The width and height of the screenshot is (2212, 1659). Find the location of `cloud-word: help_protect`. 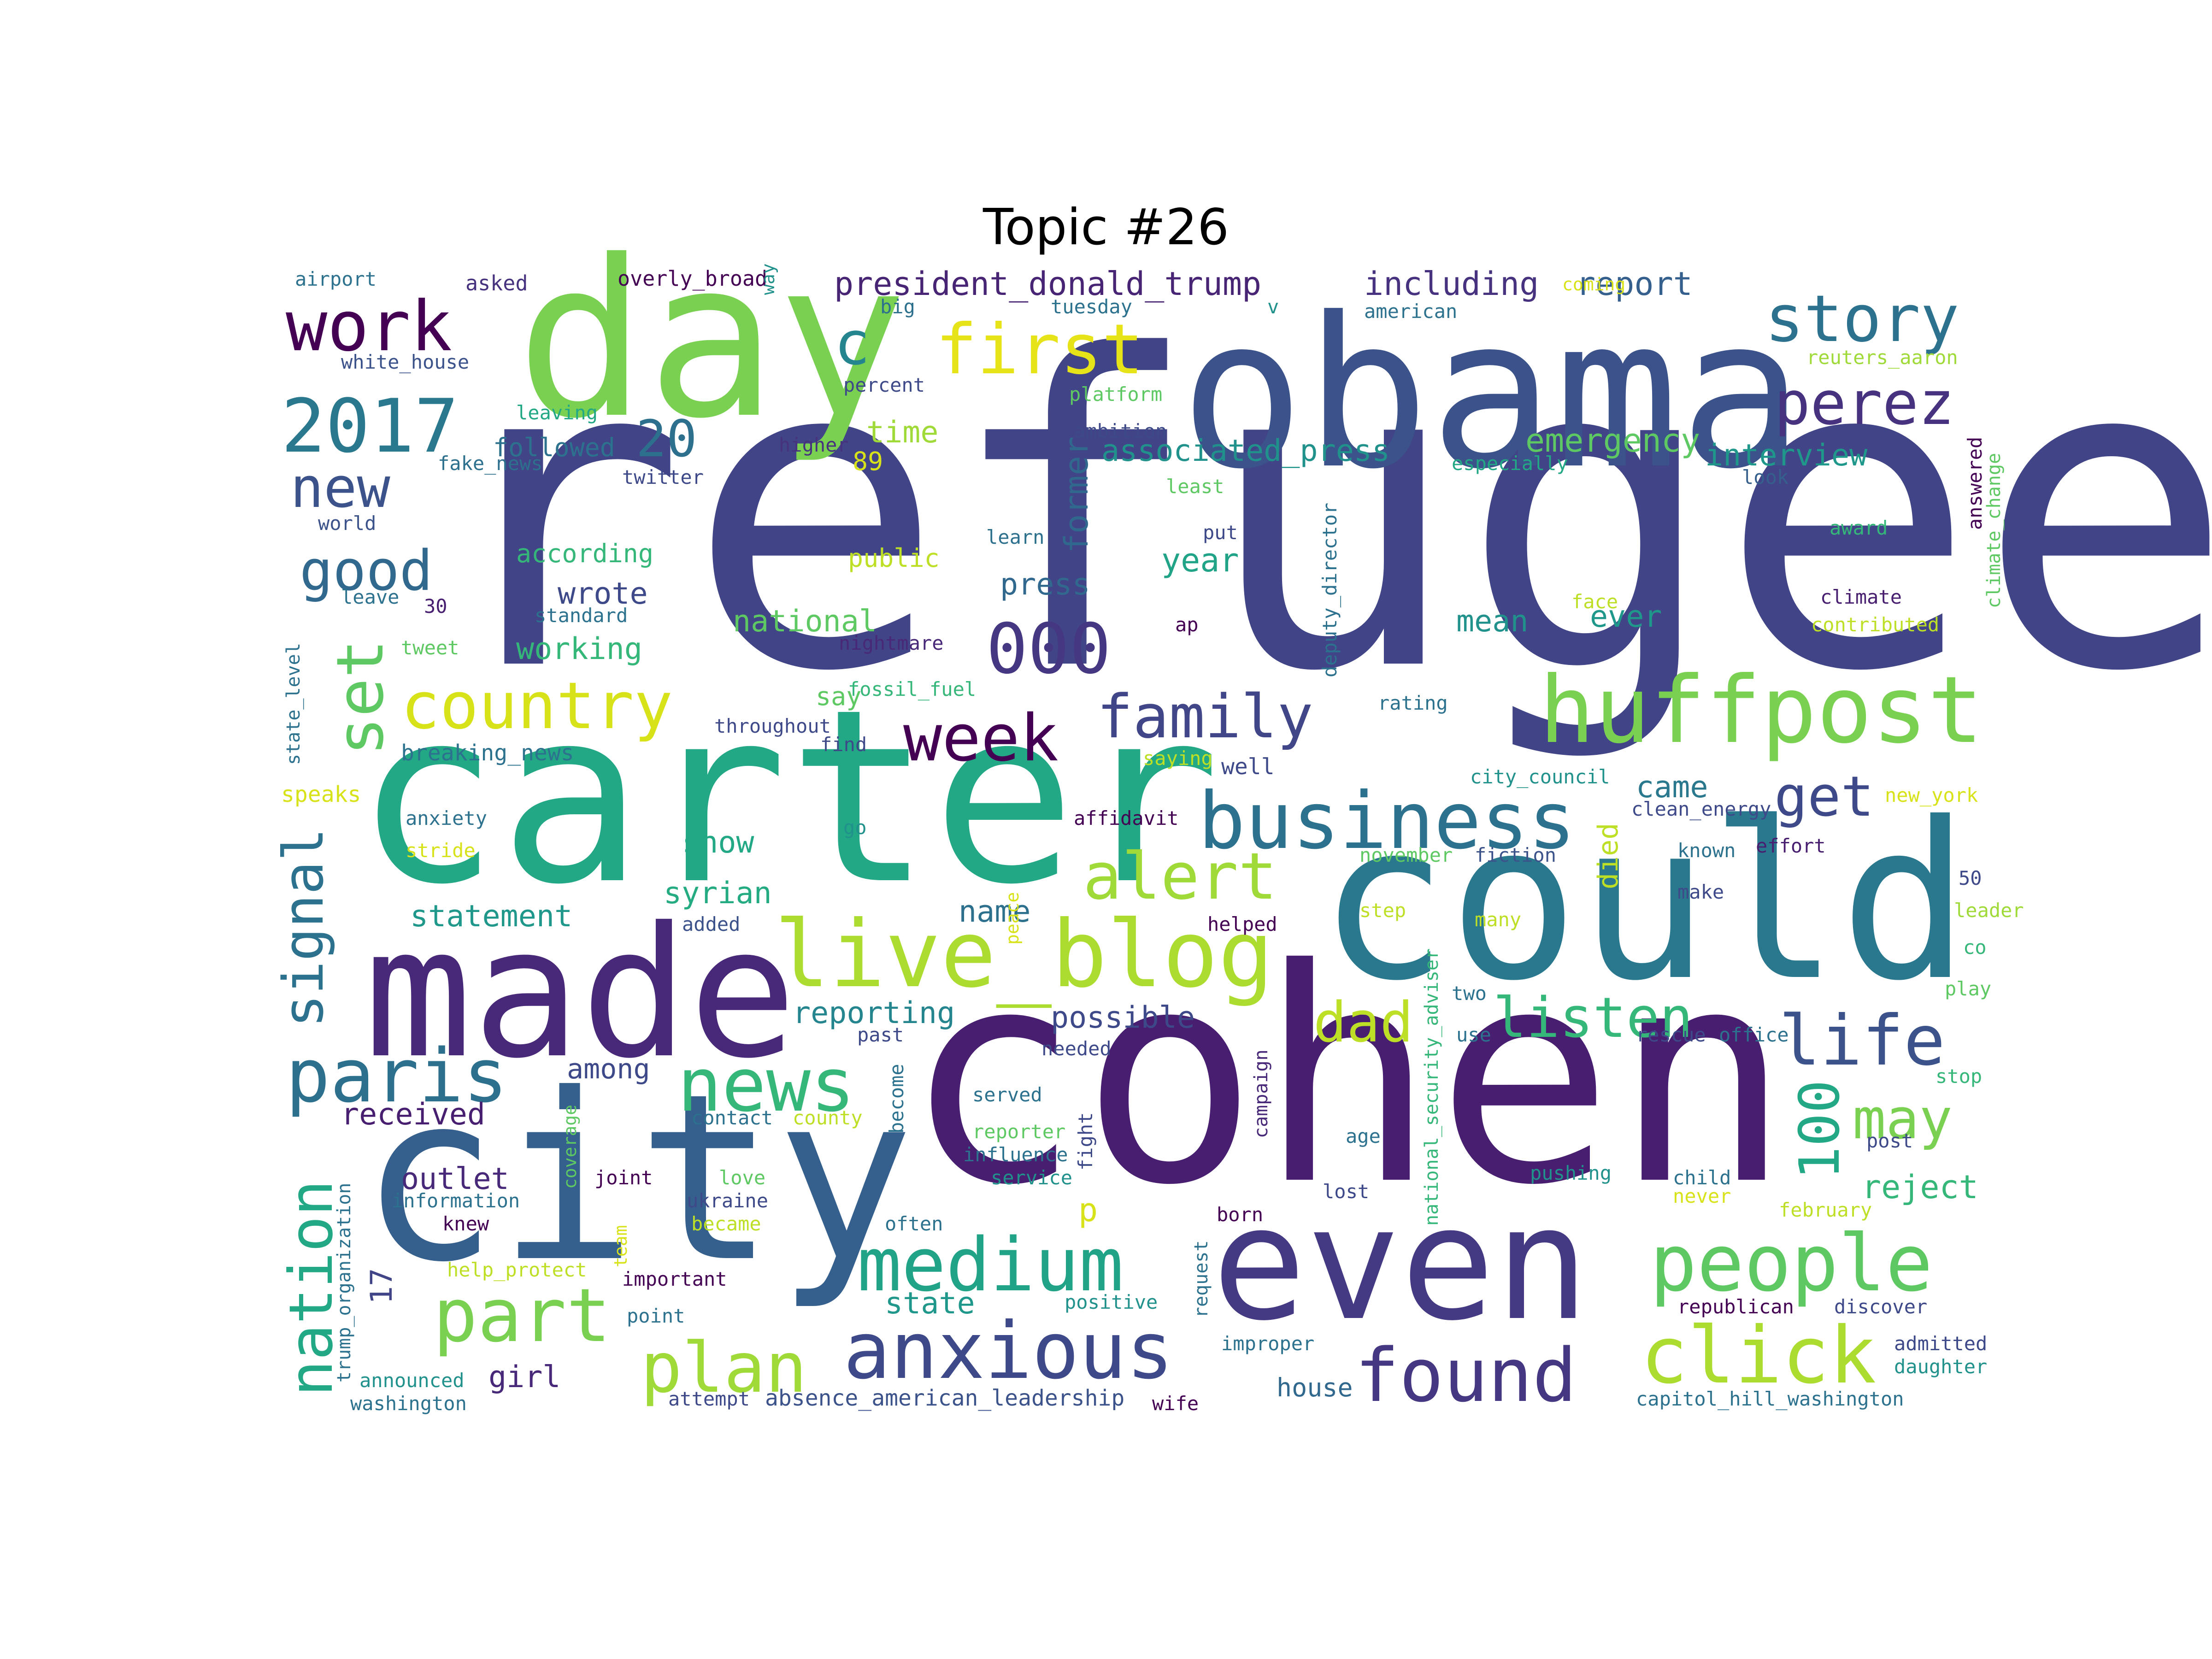

cloud-word: help_protect is located at coordinates (517, 1270).